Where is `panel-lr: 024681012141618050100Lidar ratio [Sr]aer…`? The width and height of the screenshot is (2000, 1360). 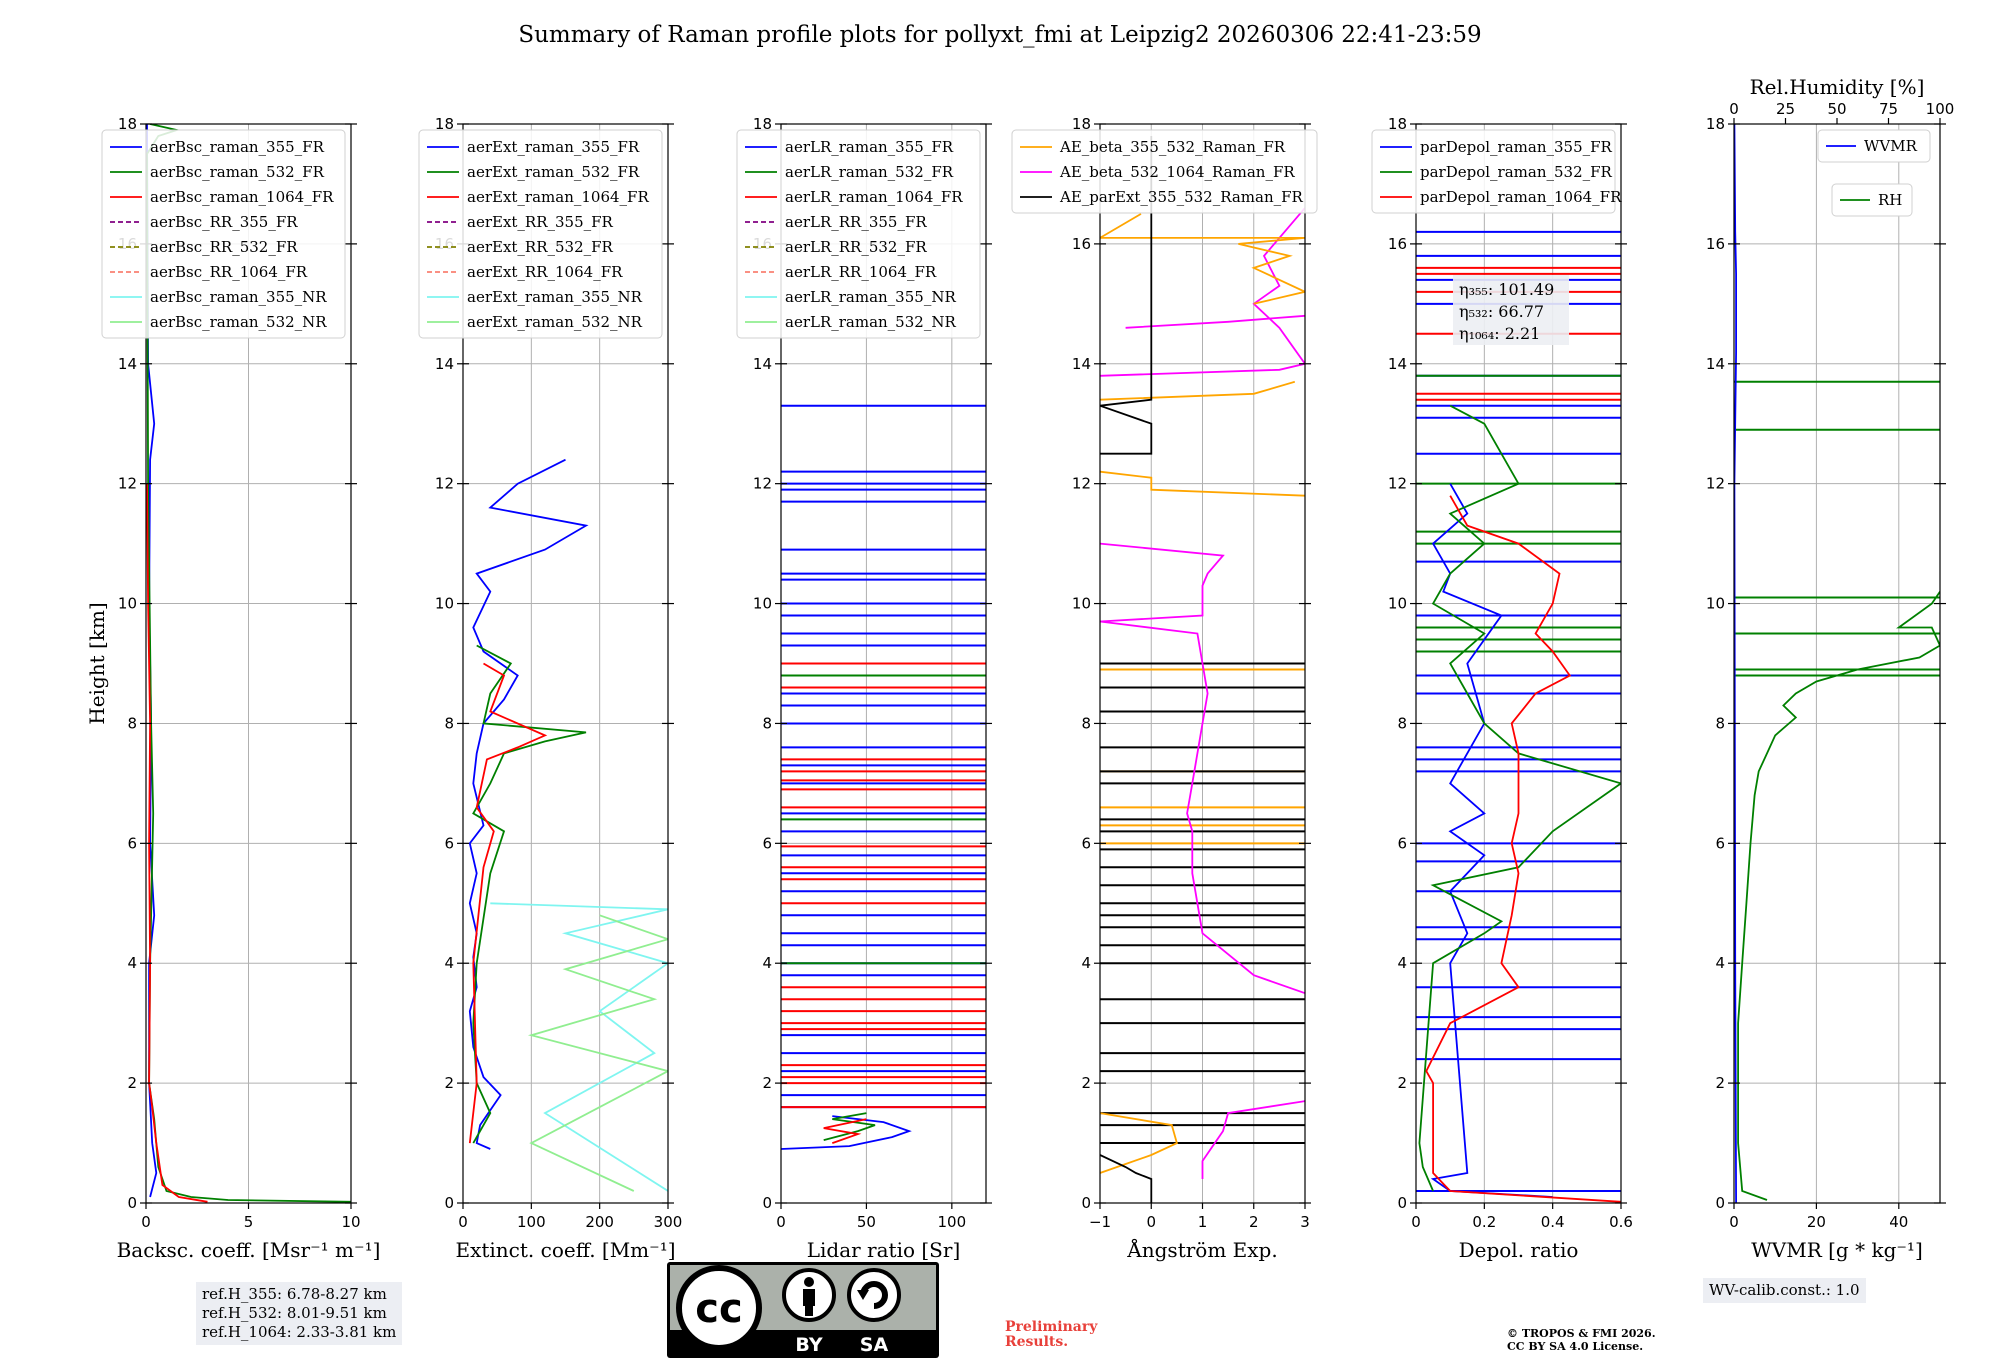
panel-lr: 024681012141618050100Lidar ratio [Sr]aer… is located at coordinates (864, 688).